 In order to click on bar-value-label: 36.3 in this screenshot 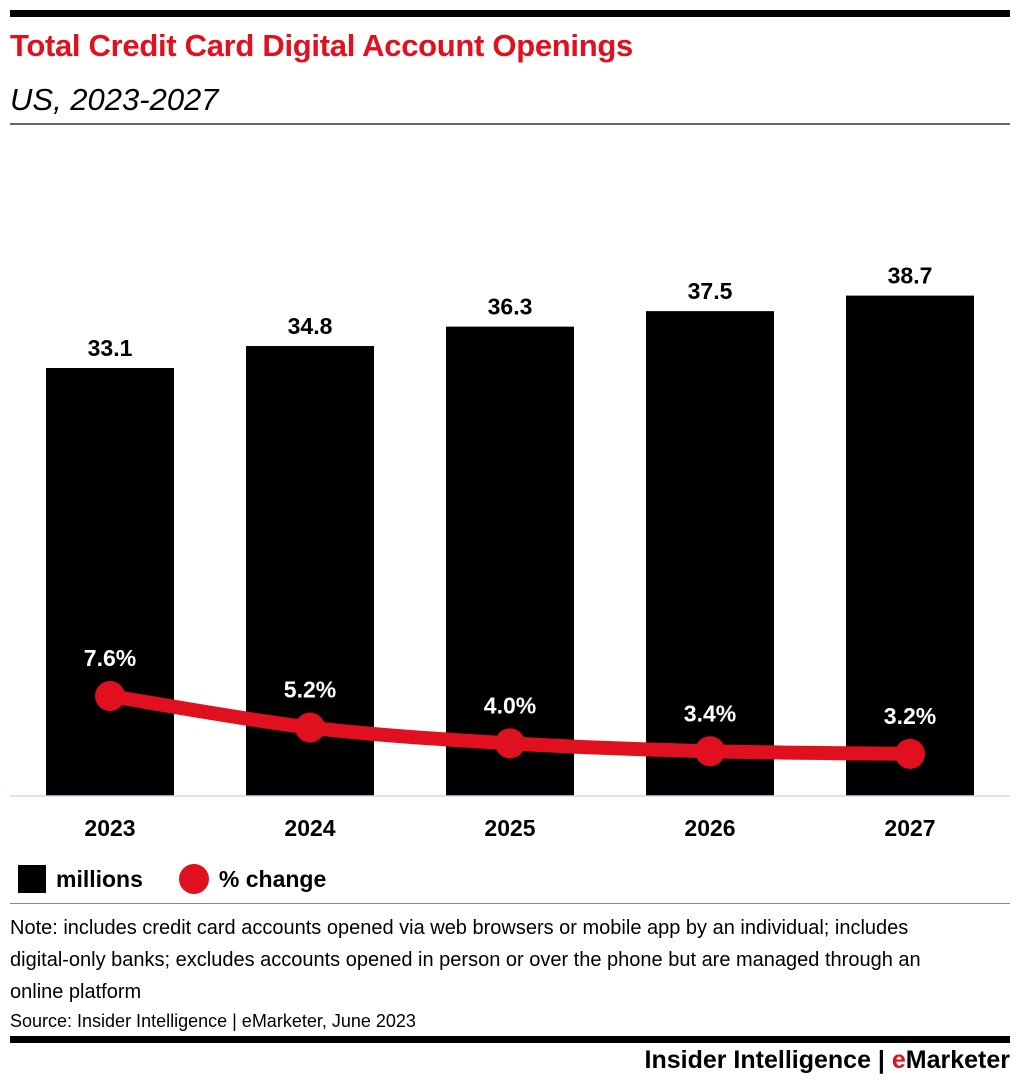, I will do `click(510, 307)`.